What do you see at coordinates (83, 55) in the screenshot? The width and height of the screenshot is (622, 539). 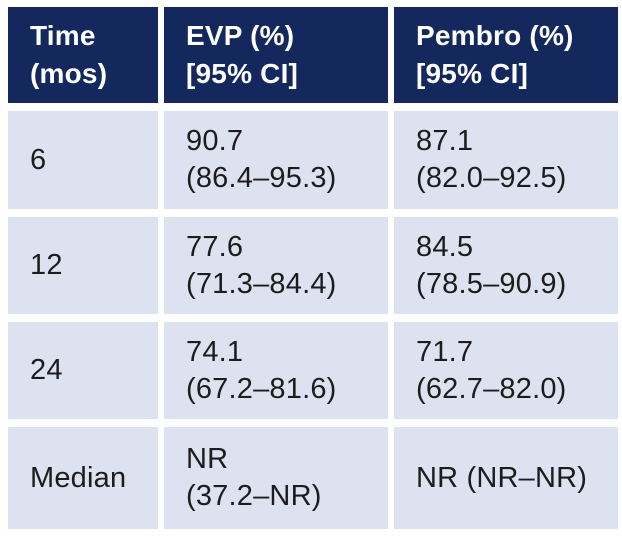 I see `header-cell-time: Time (mos)` at bounding box center [83, 55].